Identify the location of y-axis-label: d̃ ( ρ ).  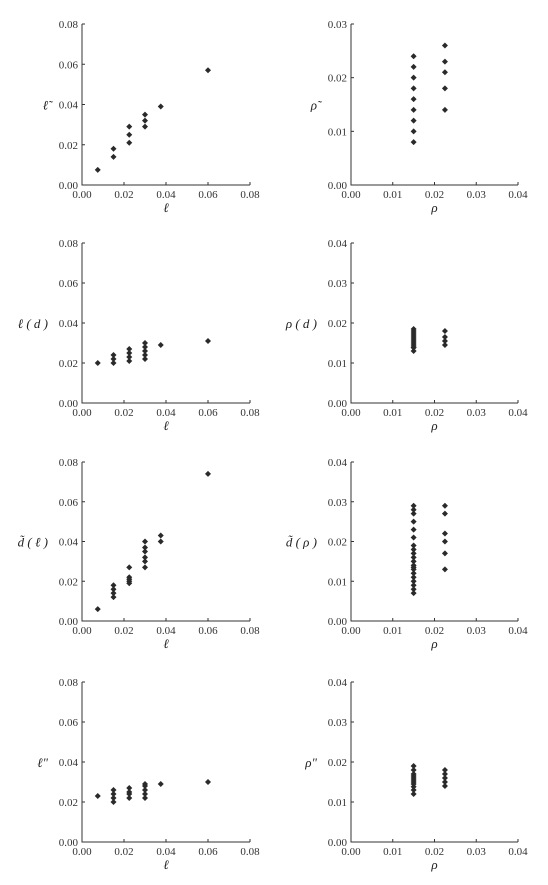
(301, 542).